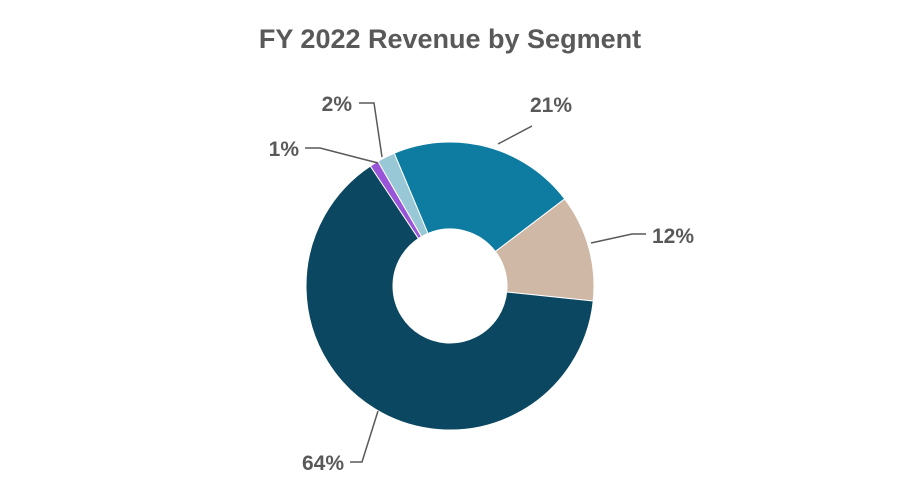  What do you see at coordinates (673, 236) in the screenshot?
I see `data-label-1: 12%` at bounding box center [673, 236].